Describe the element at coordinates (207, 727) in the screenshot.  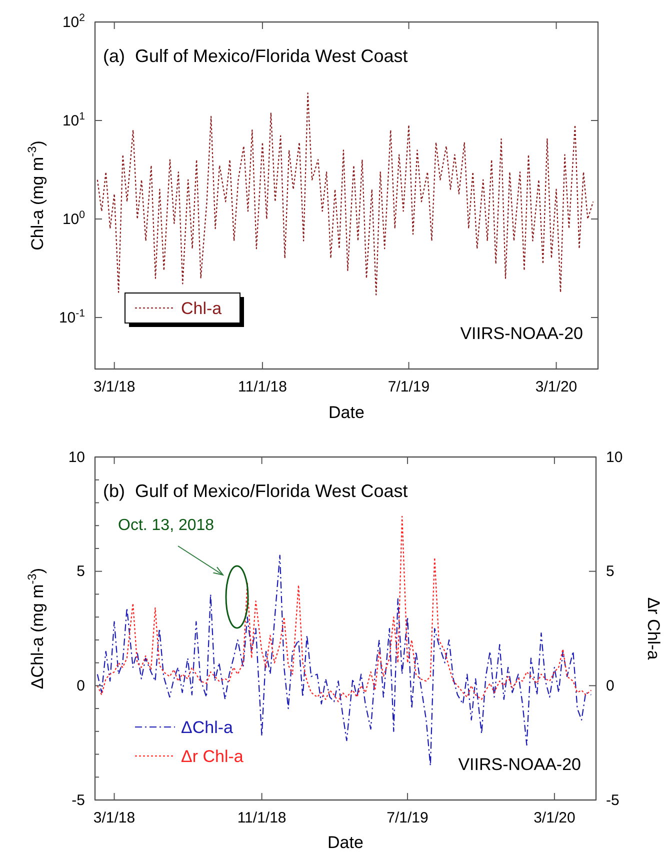
I see `legend-label: ΔChl-a` at that location.